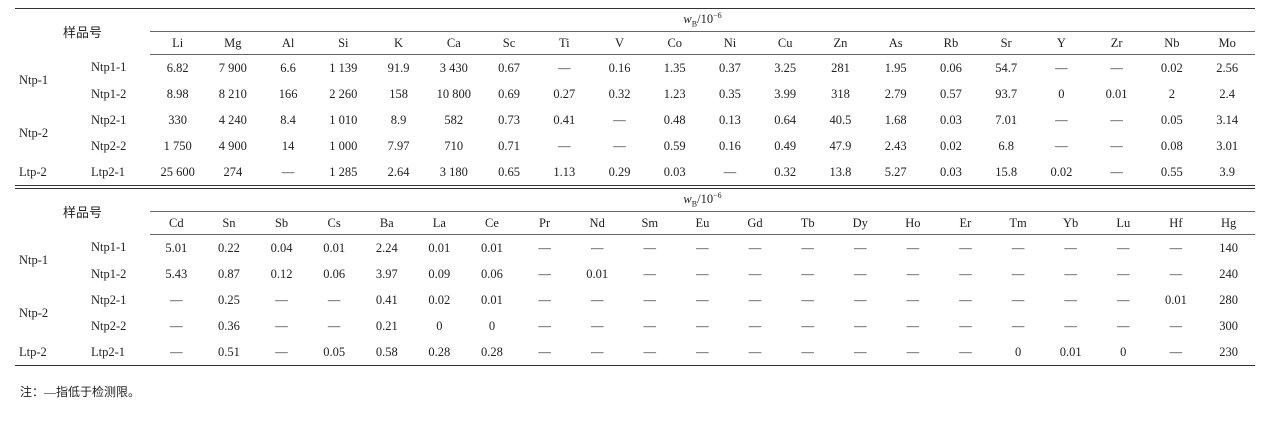 This screenshot has width=1270, height=421. Describe the element at coordinates (694, 204) in the screenshot. I see `unit-subscript: B` at that location.